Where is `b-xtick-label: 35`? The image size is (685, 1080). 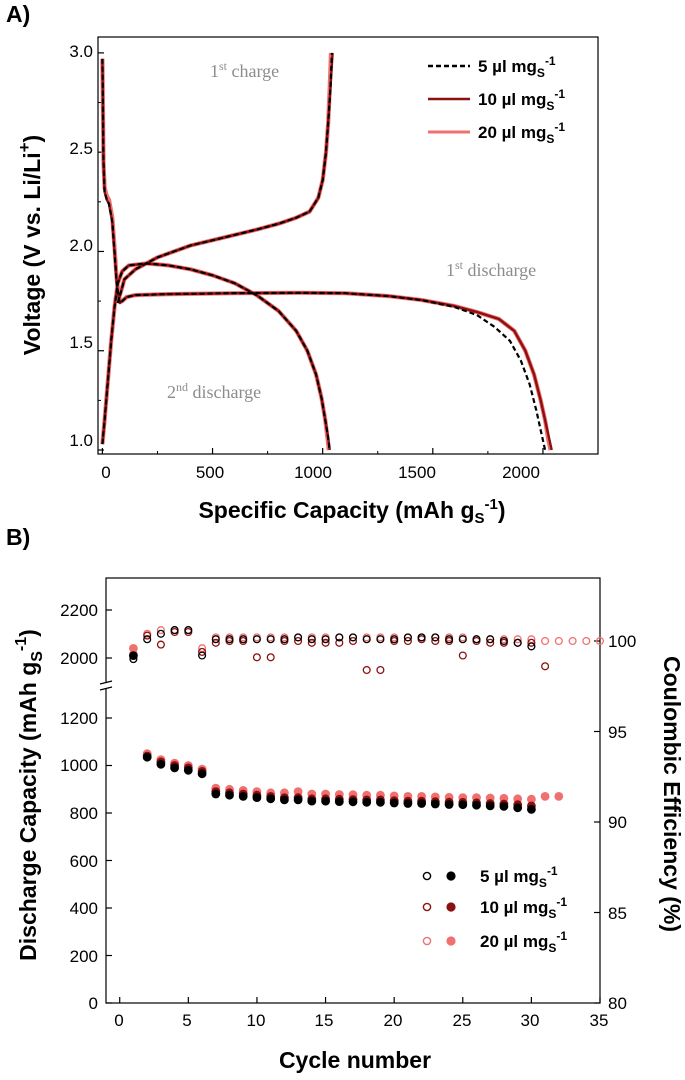 b-xtick-label: 35 is located at coordinates (599, 1020).